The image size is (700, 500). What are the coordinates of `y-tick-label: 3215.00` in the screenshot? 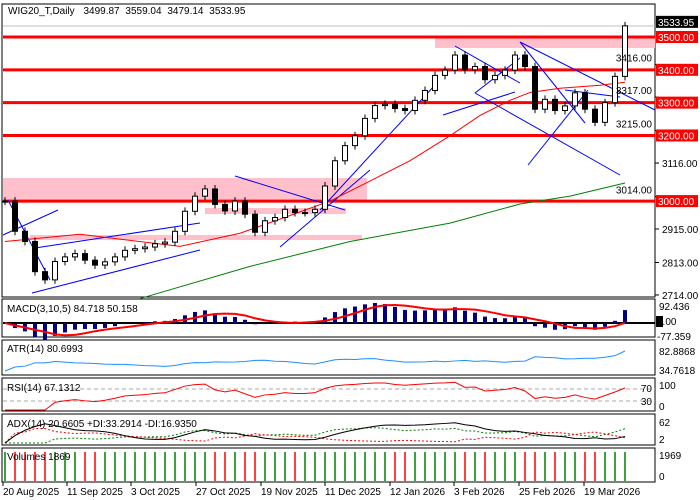 It's located at (634, 125).